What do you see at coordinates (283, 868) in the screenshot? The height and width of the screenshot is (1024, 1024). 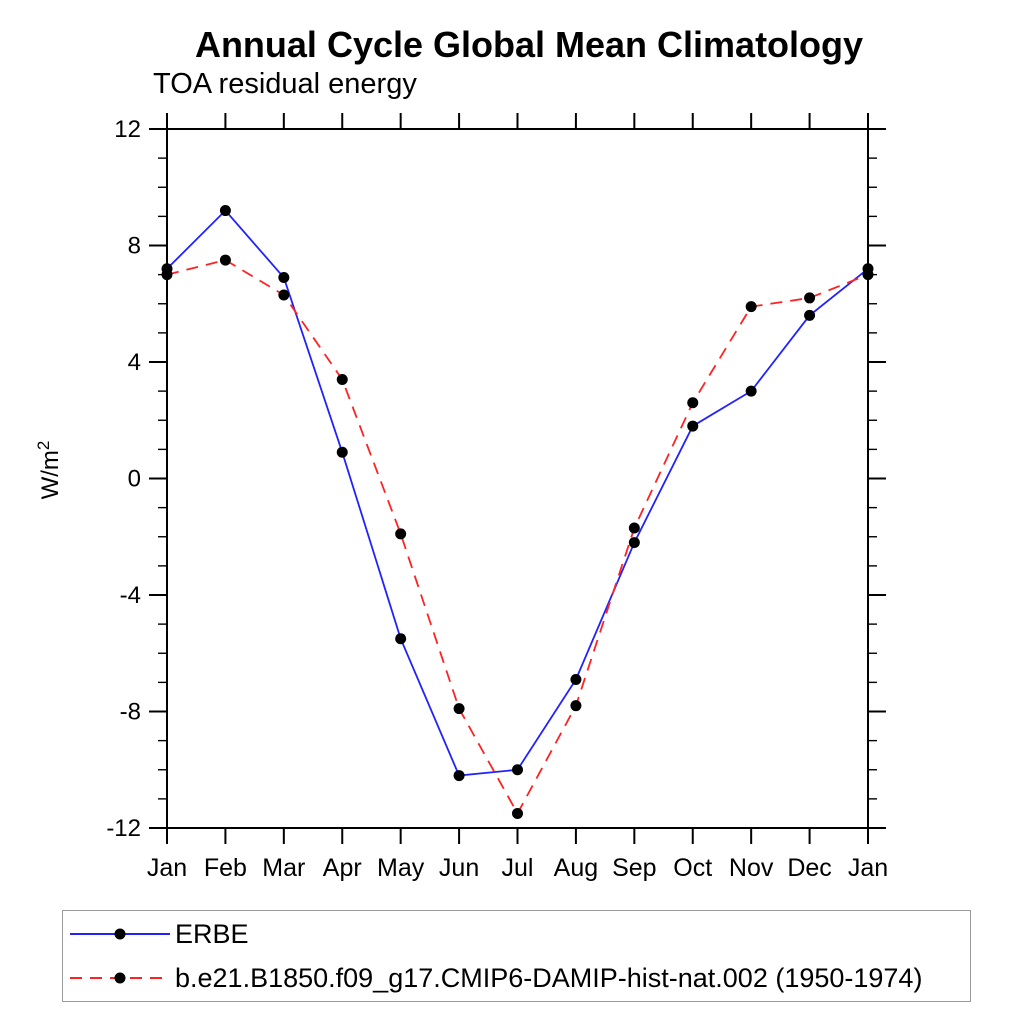 I see `x-tick-label: Mar` at bounding box center [283, 868].